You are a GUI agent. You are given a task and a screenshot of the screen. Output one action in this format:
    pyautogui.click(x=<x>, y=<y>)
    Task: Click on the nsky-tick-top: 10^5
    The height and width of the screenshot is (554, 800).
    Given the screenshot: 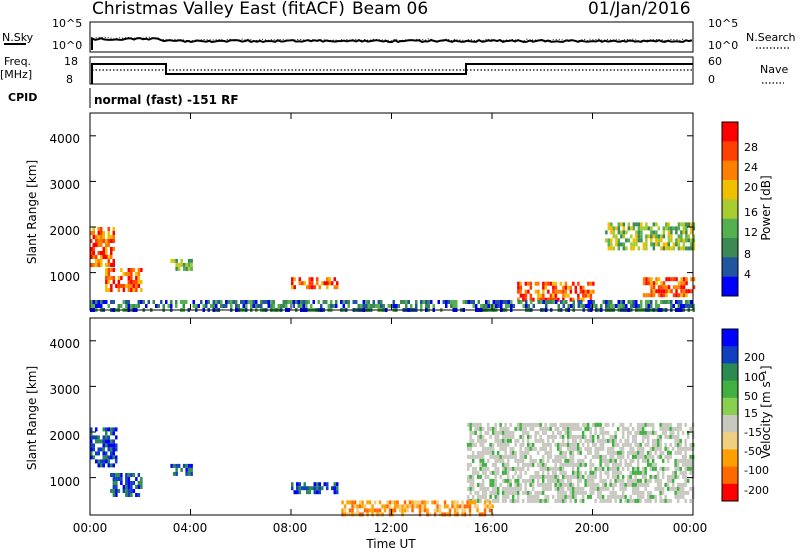 What is the action you would take?
    pyautogui.click(x=67, y=23)
    